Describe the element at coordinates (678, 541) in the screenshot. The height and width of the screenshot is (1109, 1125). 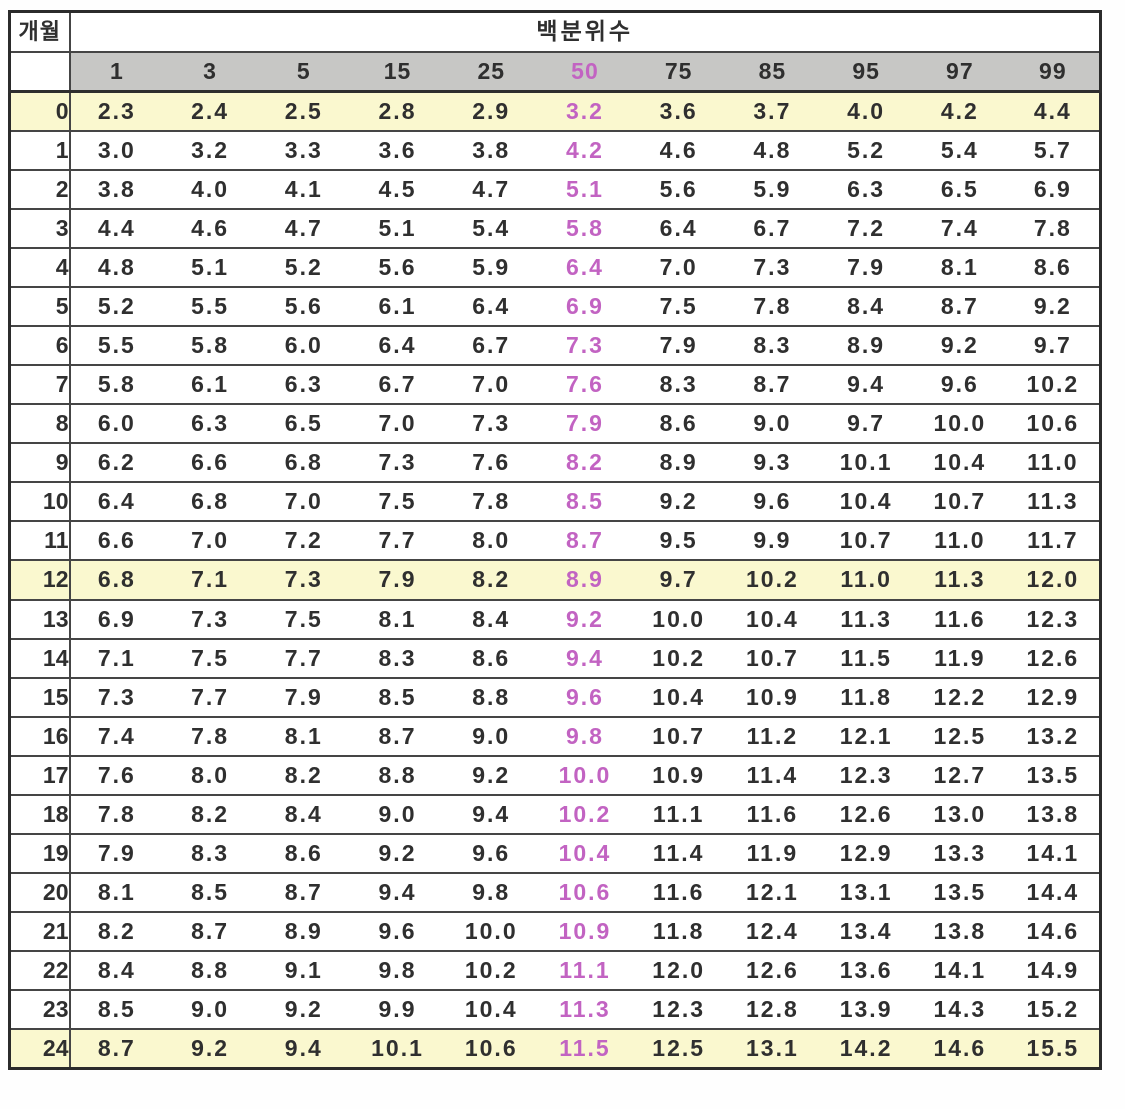
I see `value-cell: 9.5` at that location.